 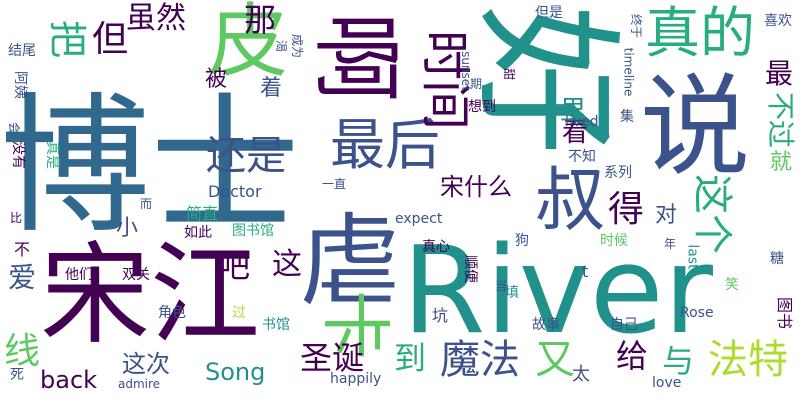 What do you see at coordinates (156, 18) in the screenshot?
I see `word-sui-ran: 虽然` at bounding box center [156, 18].